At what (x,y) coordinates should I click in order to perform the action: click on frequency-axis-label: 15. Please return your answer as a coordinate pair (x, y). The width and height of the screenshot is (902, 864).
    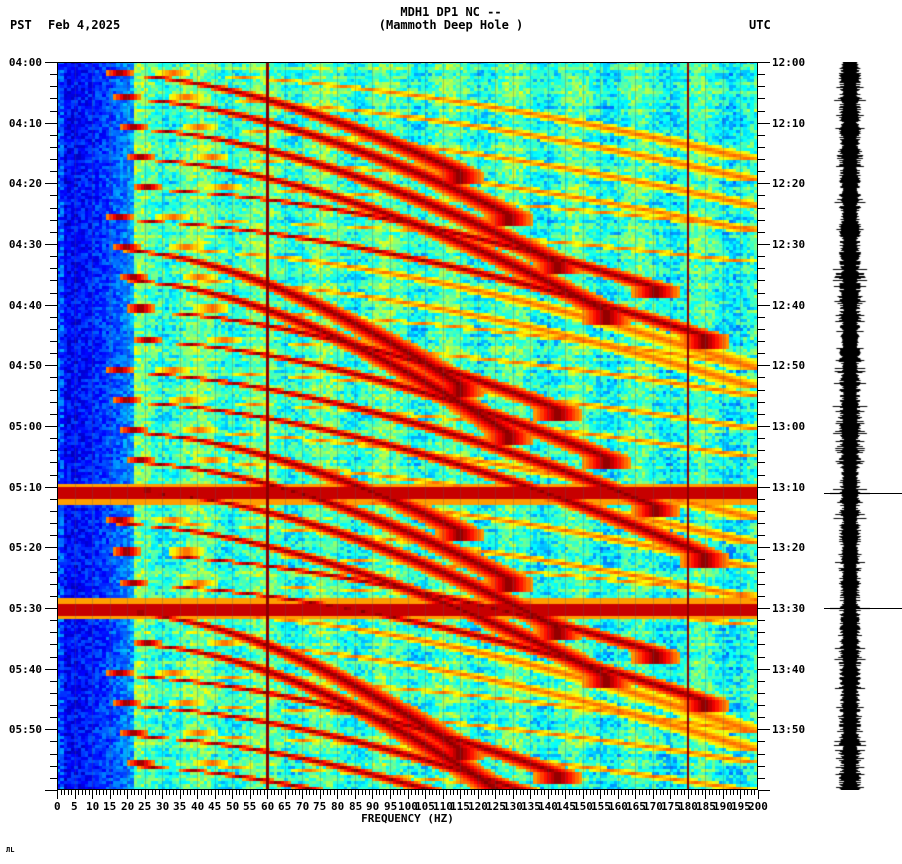
    Looking at the image, I should click on (110, 806).